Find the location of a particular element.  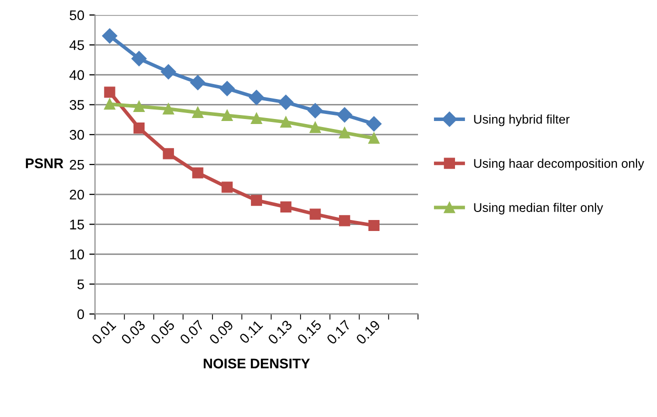

y-tick-label: 25 is located at coordinates (77, 165).